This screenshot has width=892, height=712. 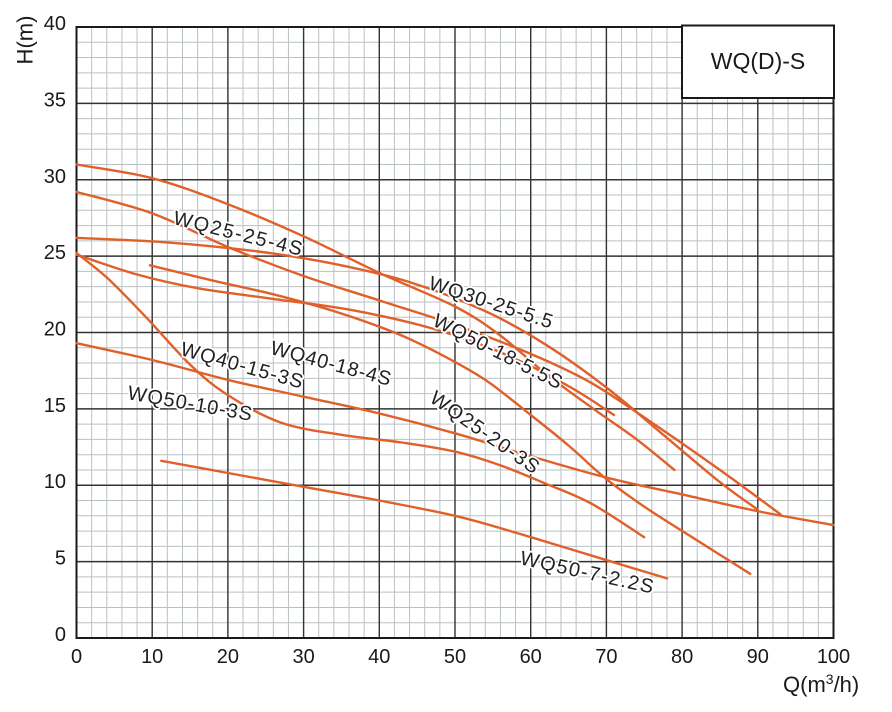 What do you see at coordinates (821, 684) in the screenshot?
I see `svg-text: Q(m3/h)` at bounding box center [821, 684].